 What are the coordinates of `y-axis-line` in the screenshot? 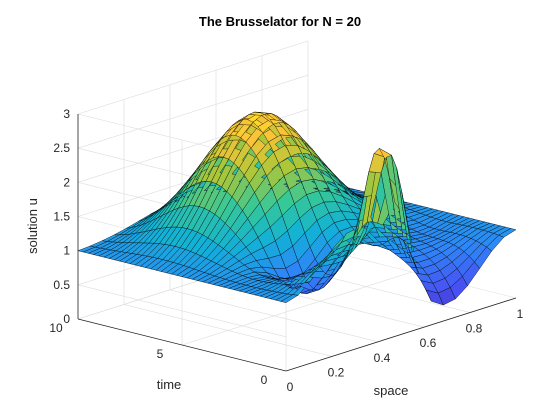 It's located at (182, 345).